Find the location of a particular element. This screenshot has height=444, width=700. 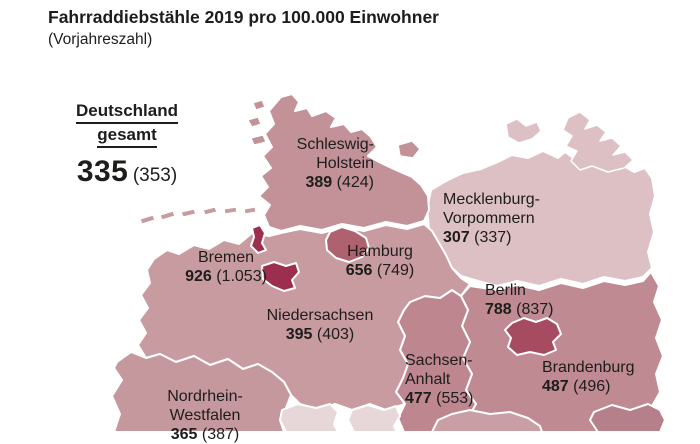

state-value: 365 (387) is located at coordinates (205, 434).